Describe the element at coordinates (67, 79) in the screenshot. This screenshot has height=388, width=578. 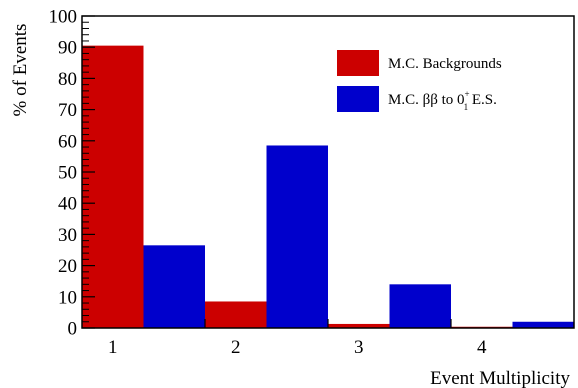
I see `y-tick-label: 80` at that location.